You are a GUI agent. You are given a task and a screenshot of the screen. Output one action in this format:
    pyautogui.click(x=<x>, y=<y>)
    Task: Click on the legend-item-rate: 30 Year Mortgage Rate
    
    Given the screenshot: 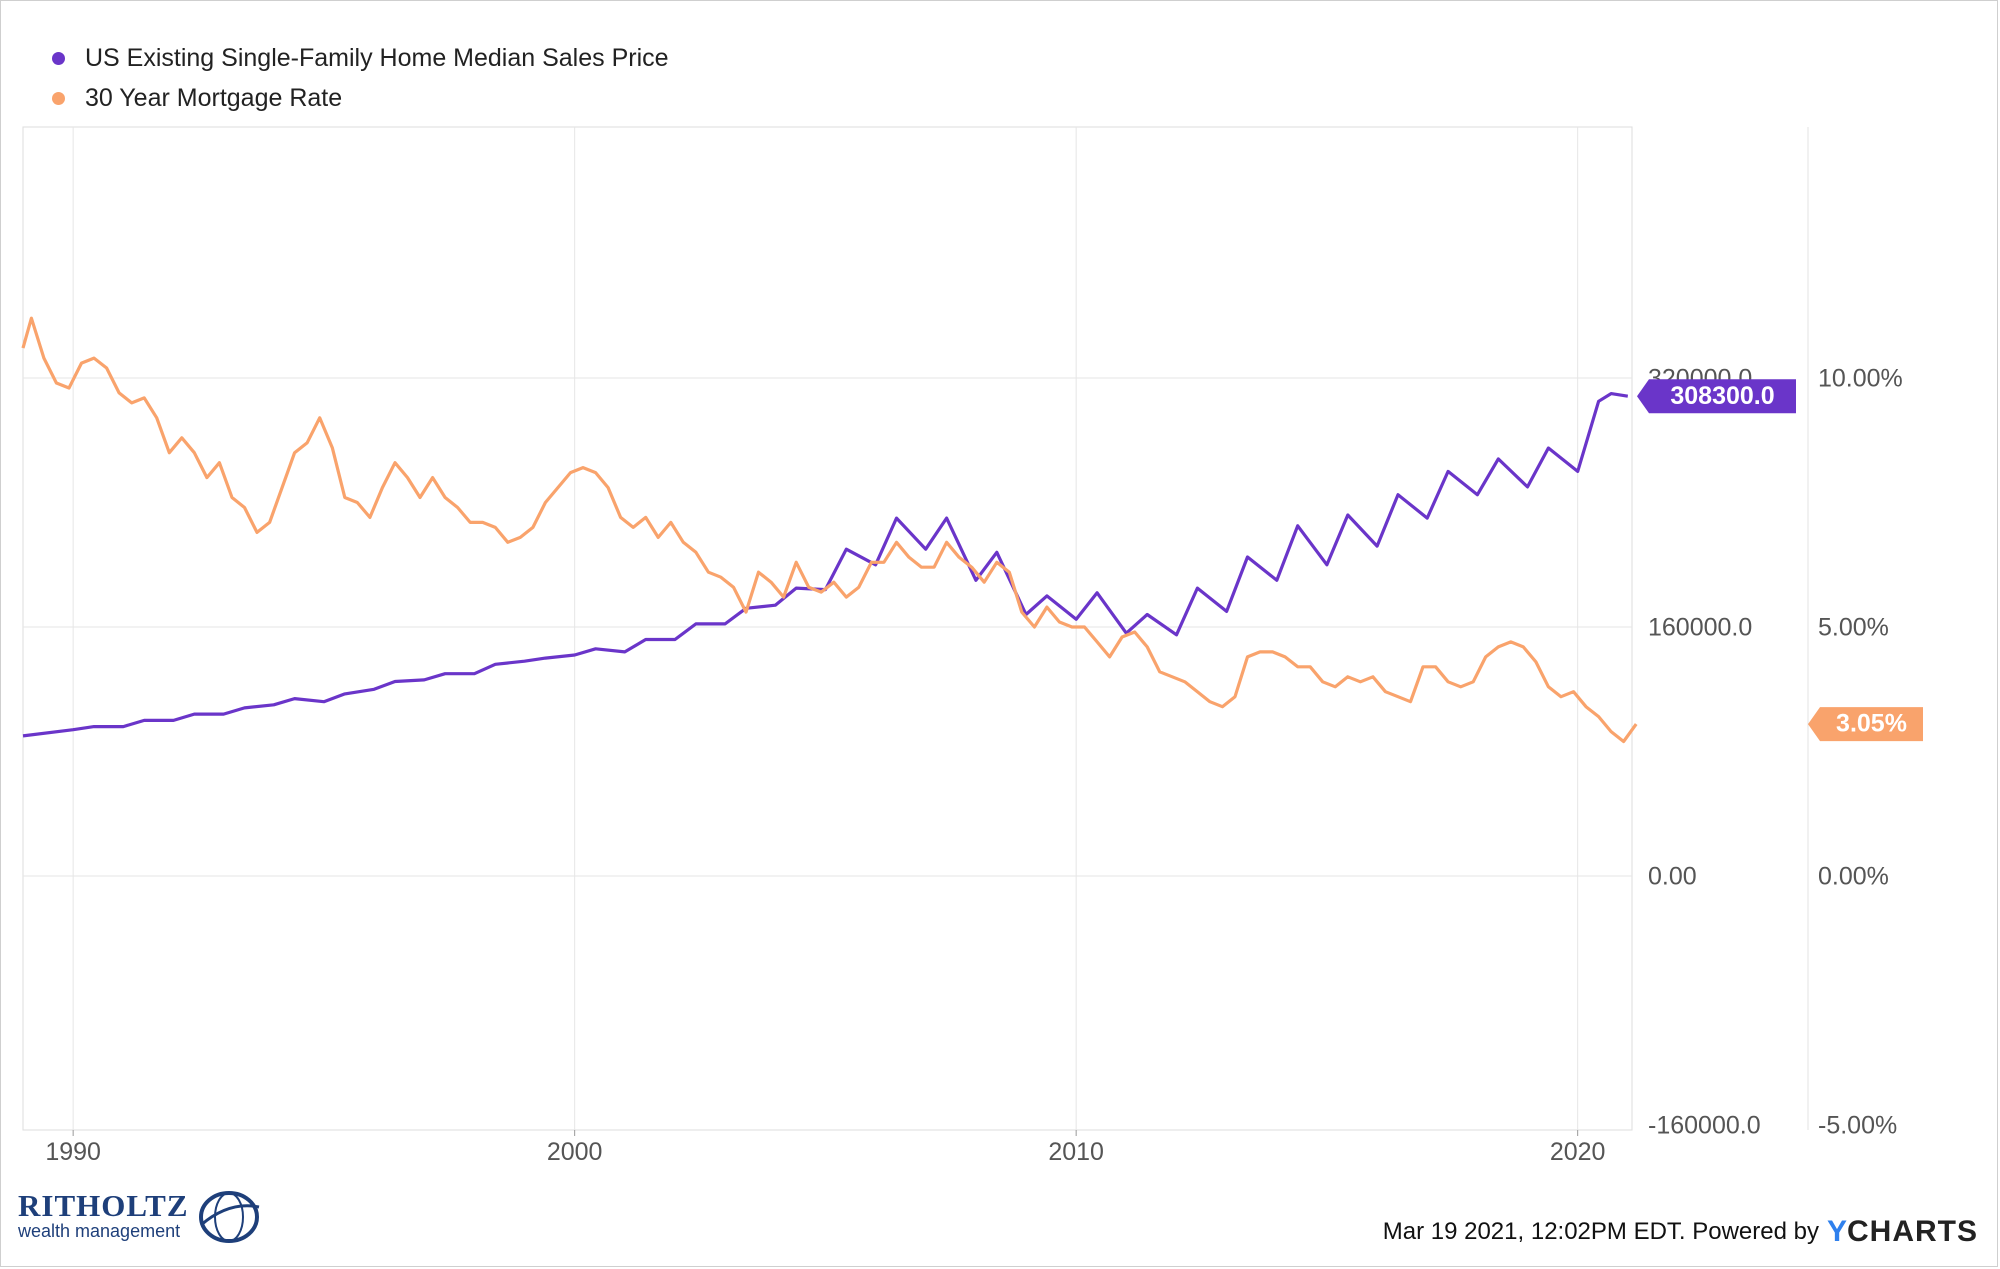 What is the action you would take?
    pyautogui.click(x=360, y=98)
    